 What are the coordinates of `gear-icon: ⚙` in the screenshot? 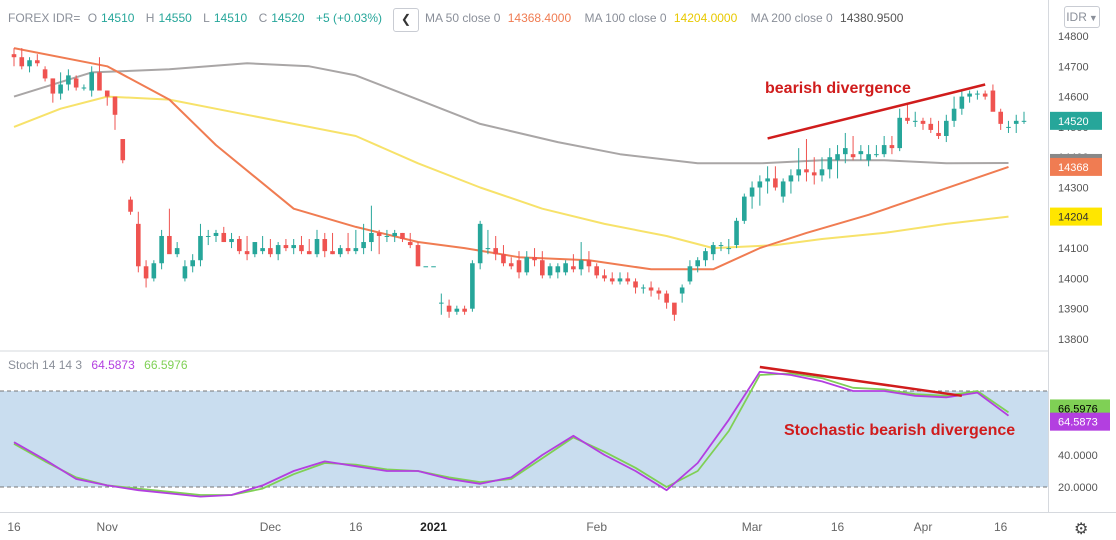 It's located at (1081, 529).